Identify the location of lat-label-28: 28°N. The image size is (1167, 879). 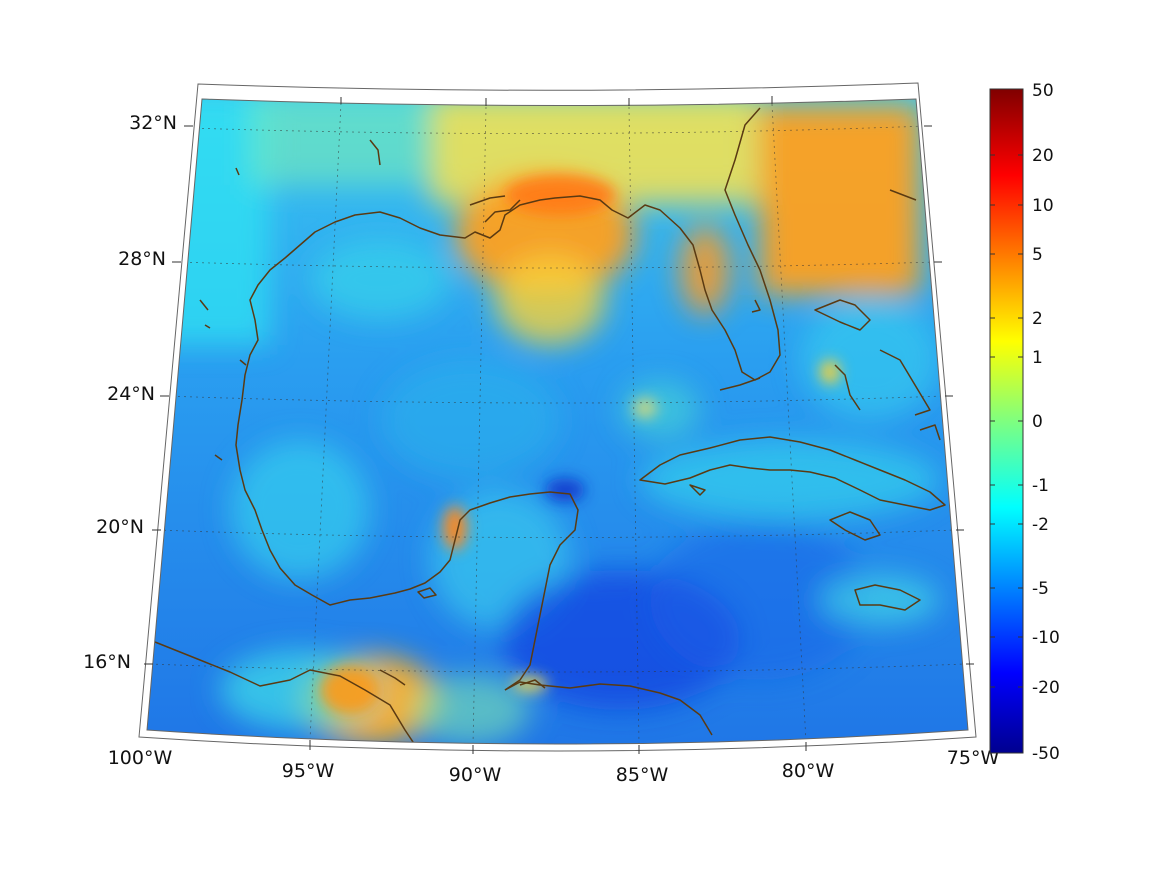
(142, 259).